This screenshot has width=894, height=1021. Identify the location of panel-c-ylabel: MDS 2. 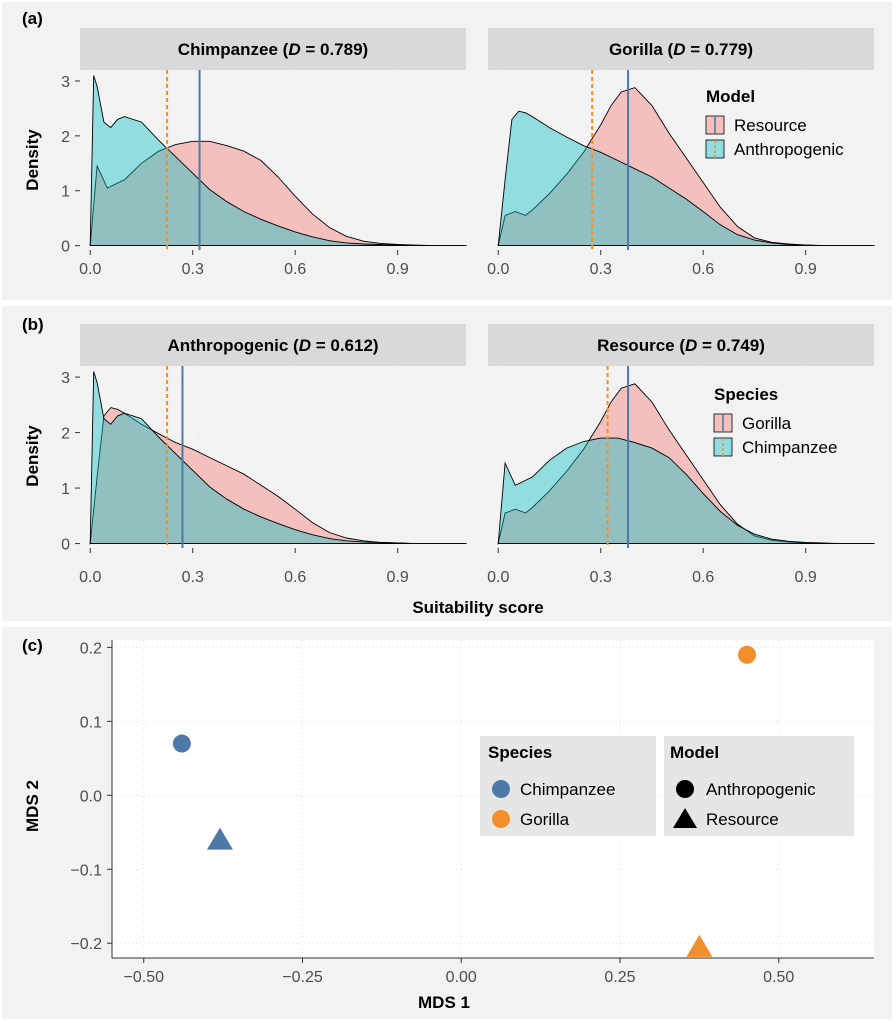
(32, 806).